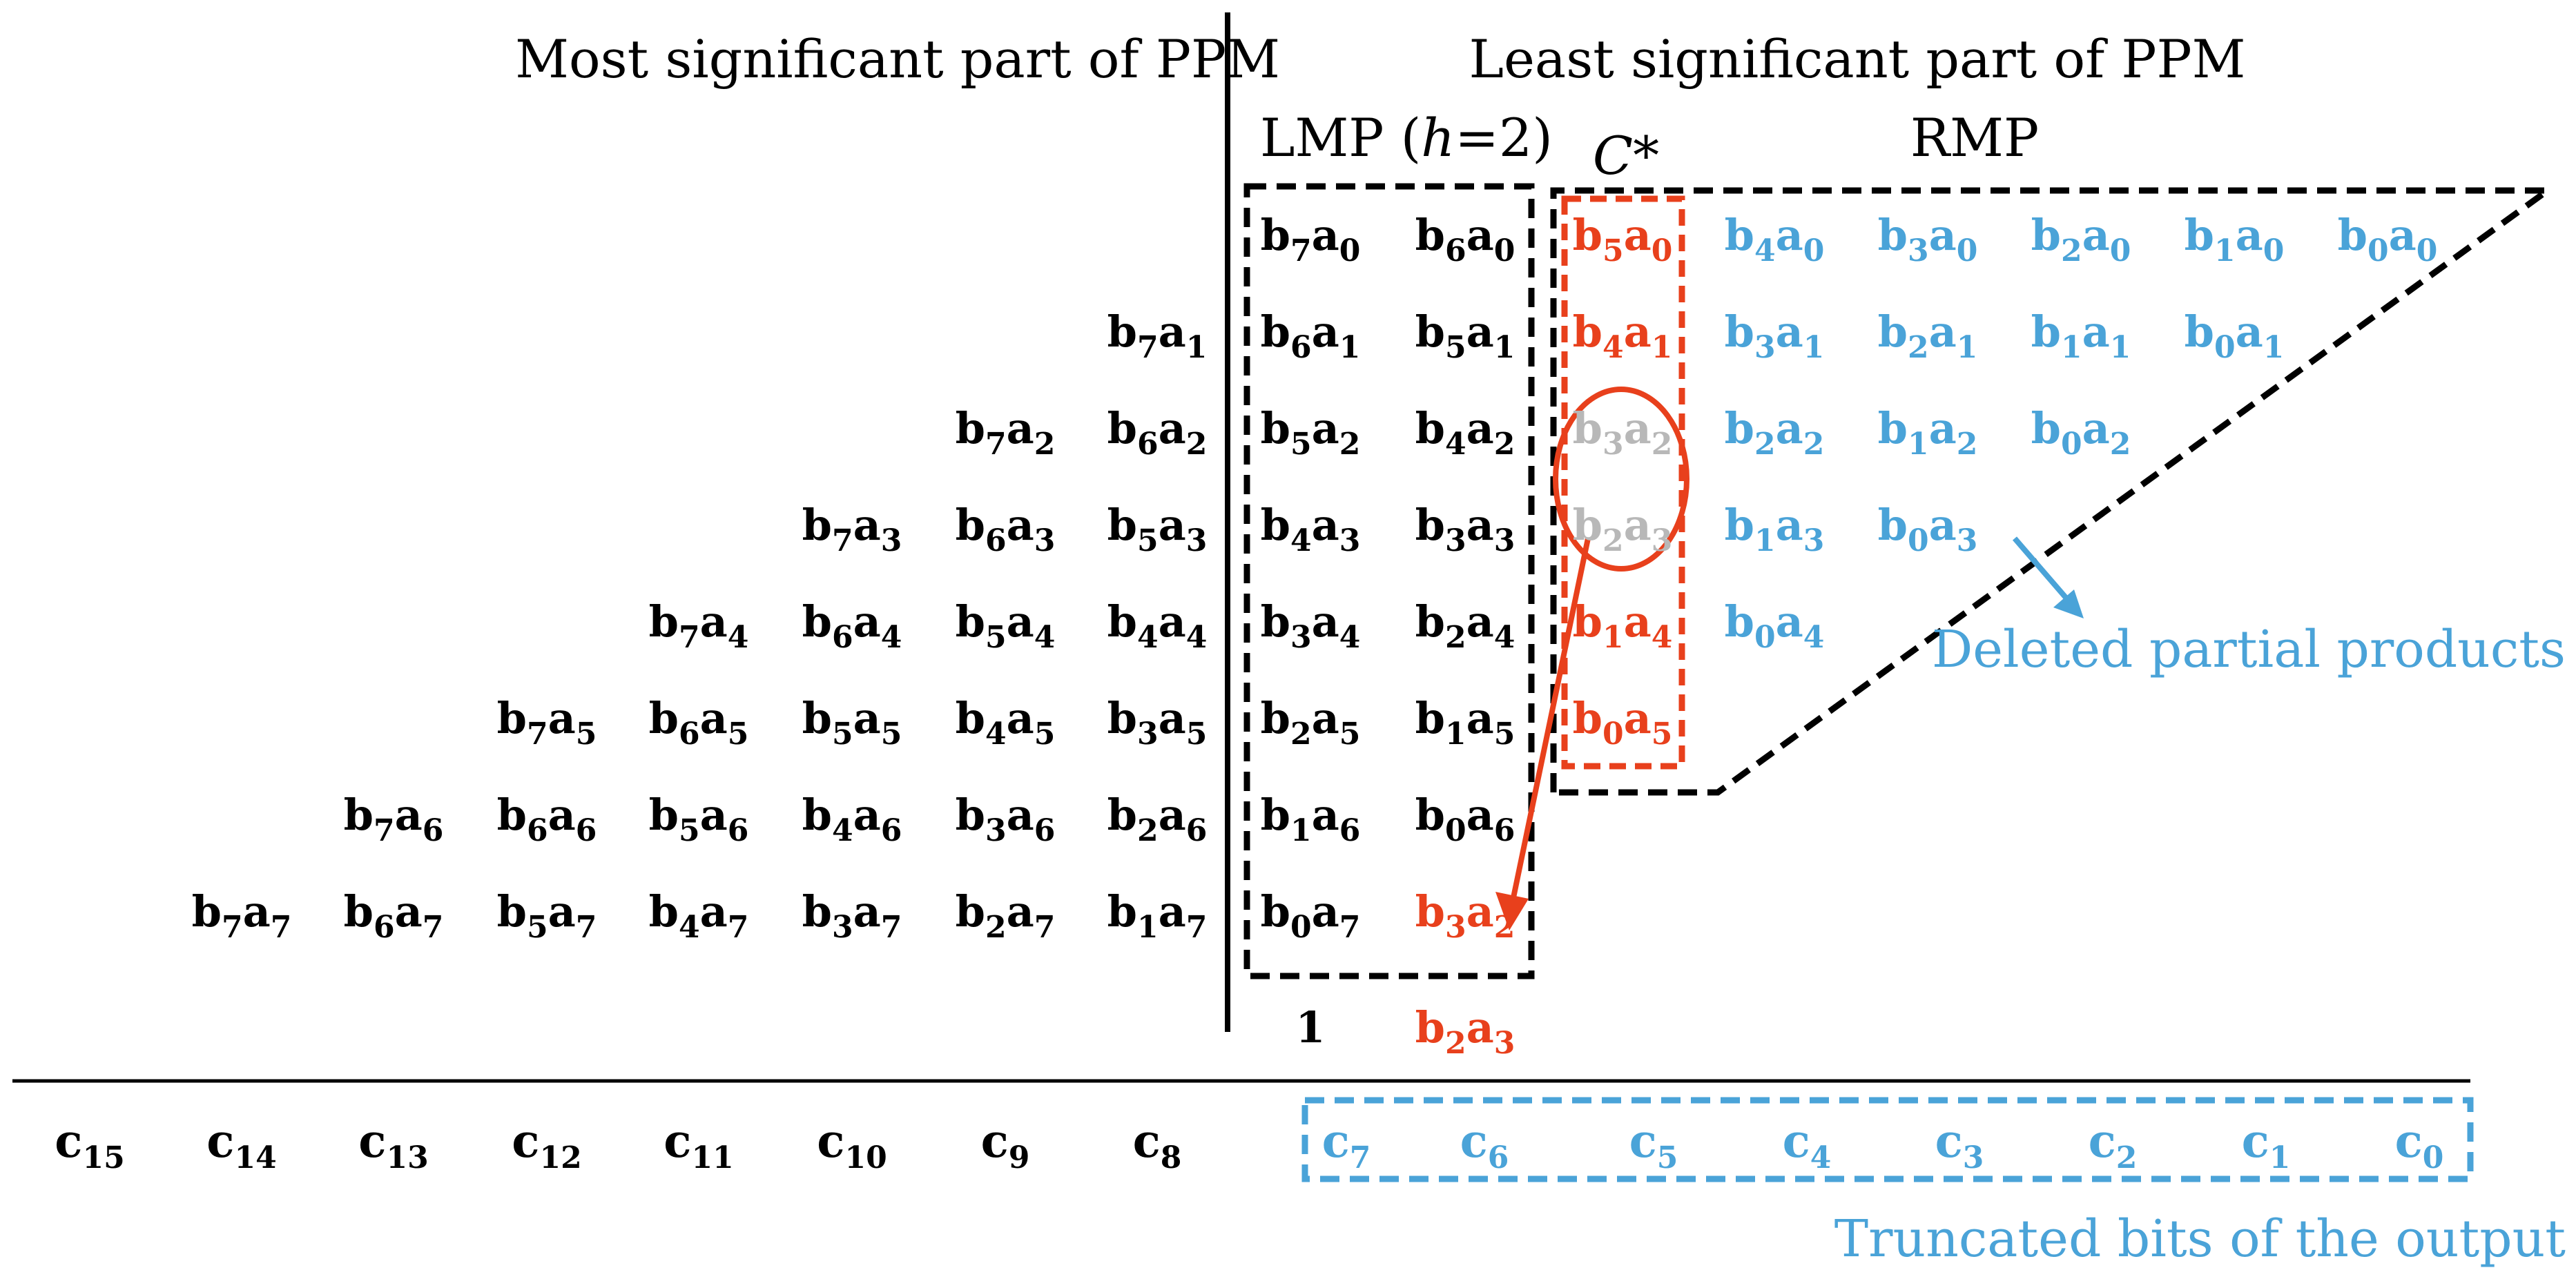 The height and width of the screenshot is (1288, 2576). I want to click on partial-product-b7a7: b7a7, so click(242, 915).